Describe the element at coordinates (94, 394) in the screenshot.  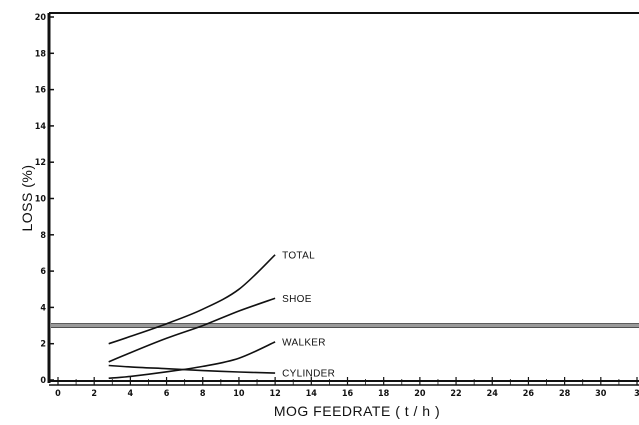
I see `x-tick-label: 2` at that location.